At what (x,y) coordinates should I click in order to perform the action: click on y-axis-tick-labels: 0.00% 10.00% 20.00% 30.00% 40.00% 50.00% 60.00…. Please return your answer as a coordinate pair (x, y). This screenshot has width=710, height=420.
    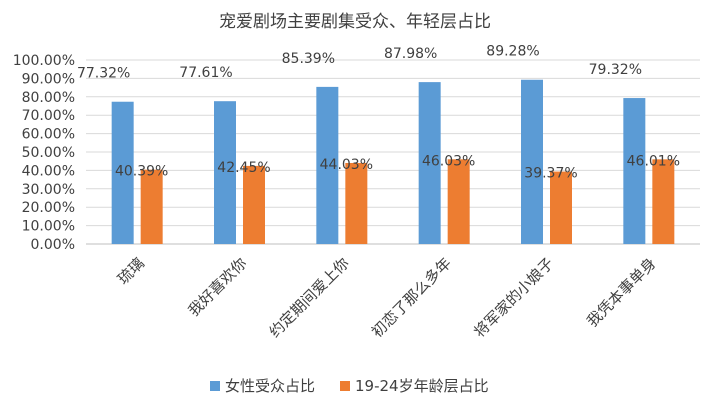
    Looking at the image, I should click on (44, 153).